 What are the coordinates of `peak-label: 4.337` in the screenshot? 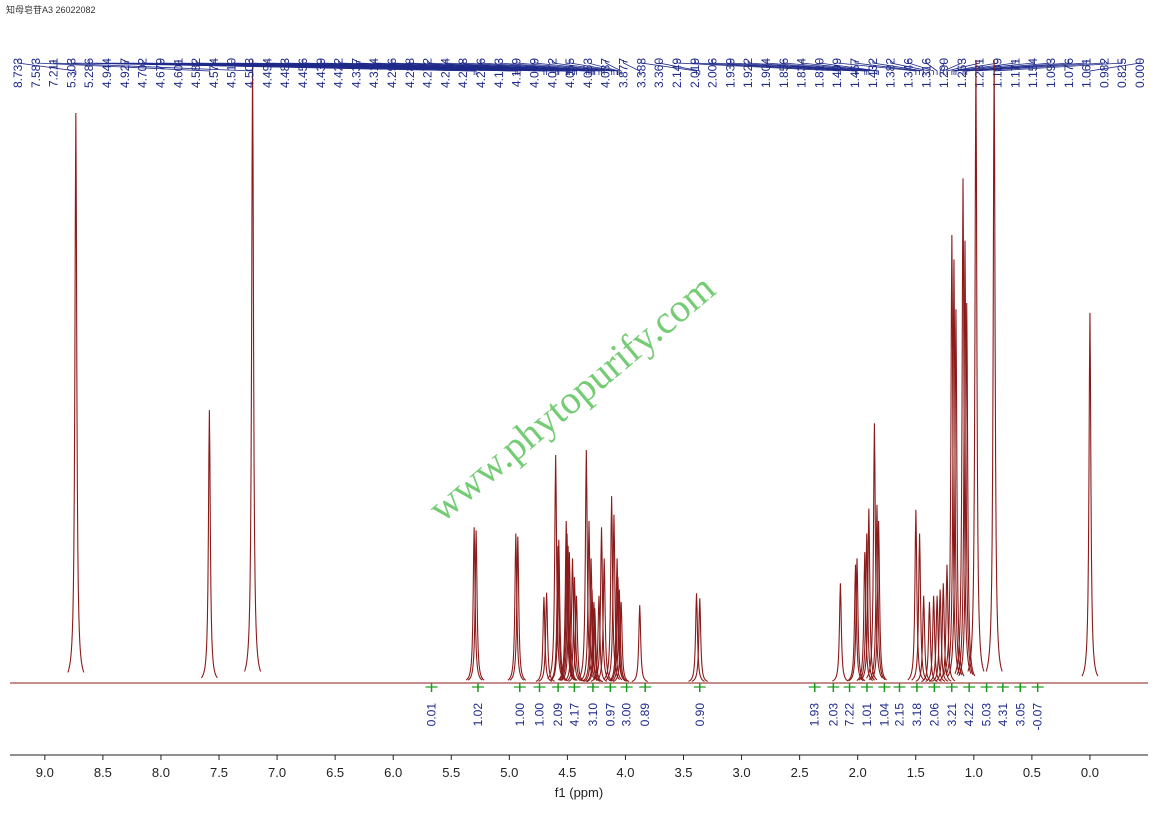 It's located at (356, 73).